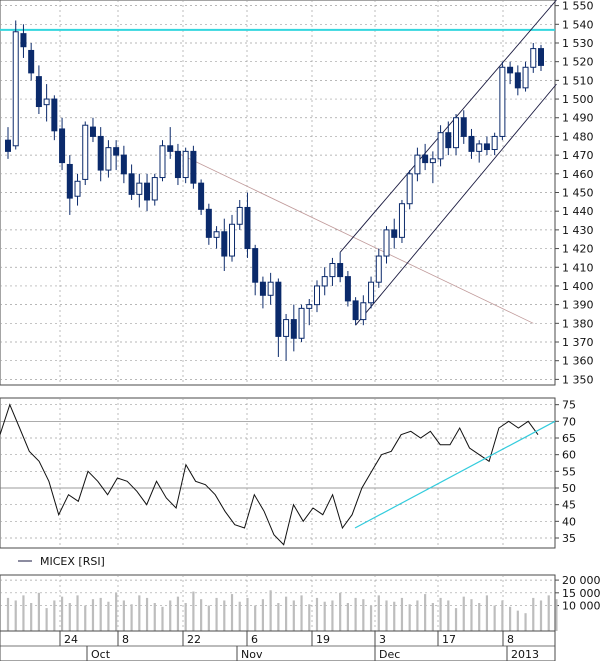  What do you see at coordinates (578, 24) in the screenshot?
I see `price-tick-label: 1 540` at bounding box center [578, 24].